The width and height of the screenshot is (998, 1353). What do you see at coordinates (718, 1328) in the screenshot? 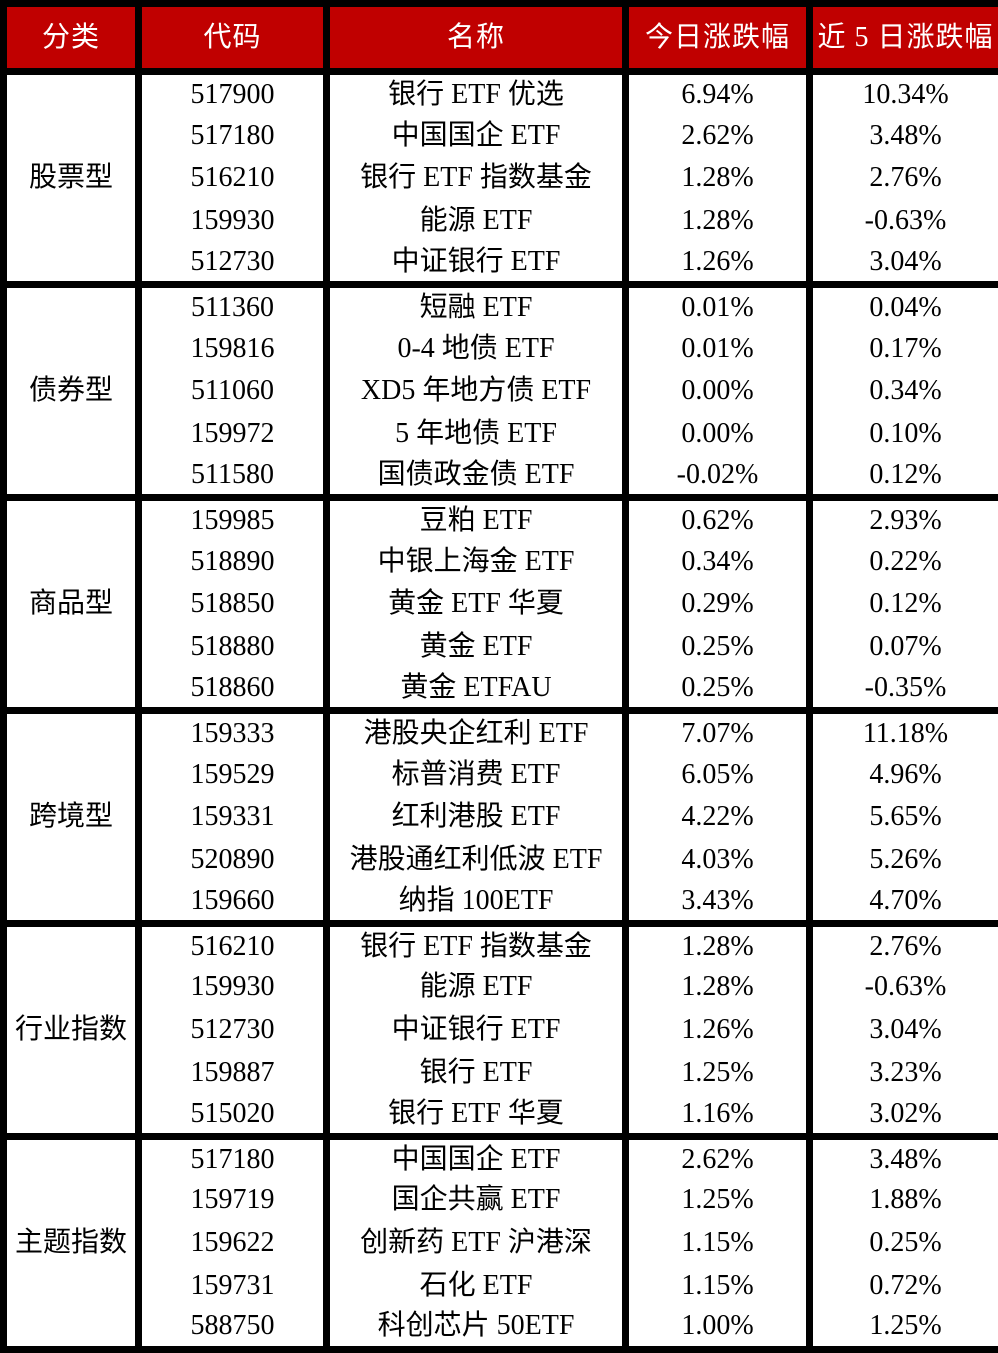
I see `today-change-cell: 1.00%` at bounding box center [718, 1328].